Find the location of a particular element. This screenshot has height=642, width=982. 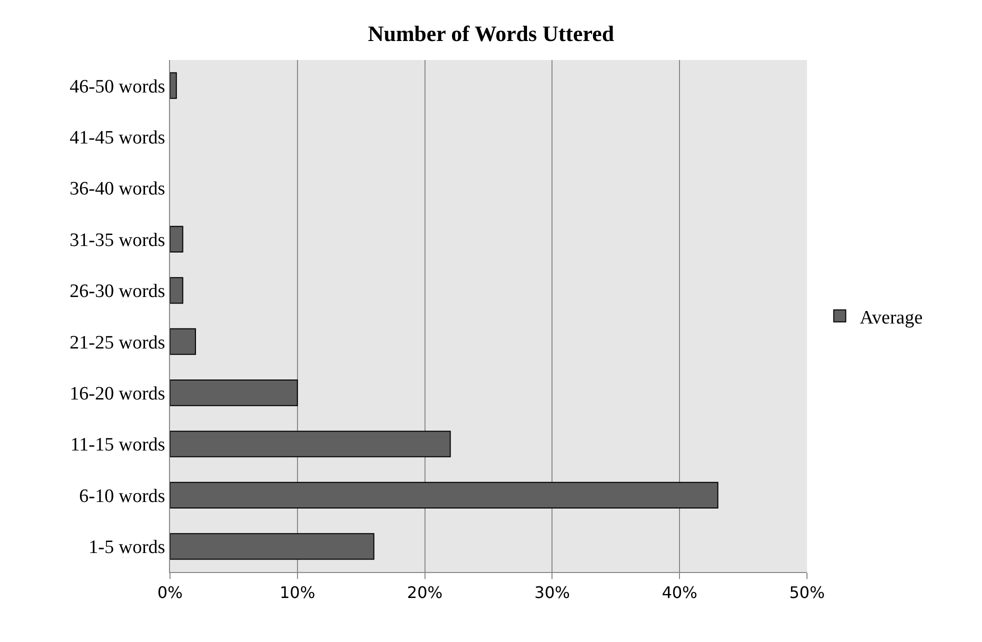

x-tick-label: 20% is located at coordinates (425, 592).